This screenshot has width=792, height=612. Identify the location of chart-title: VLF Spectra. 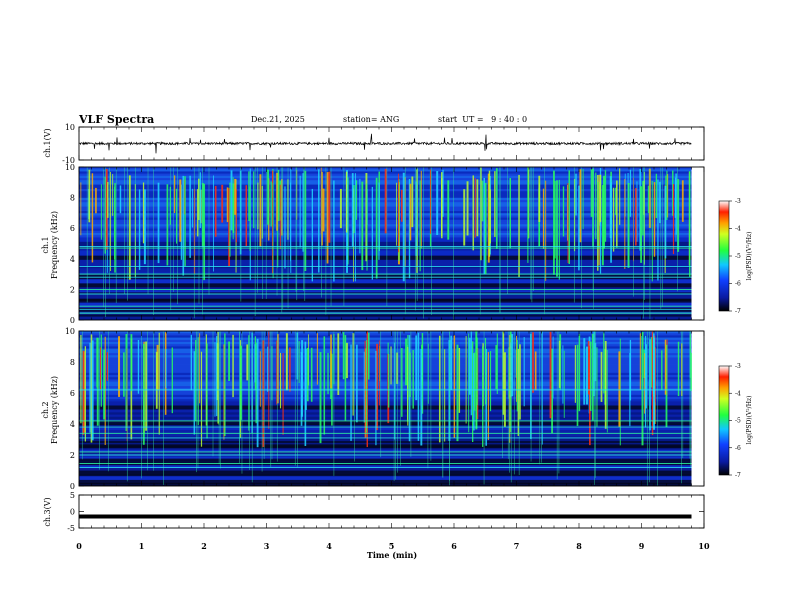
(117, 119).